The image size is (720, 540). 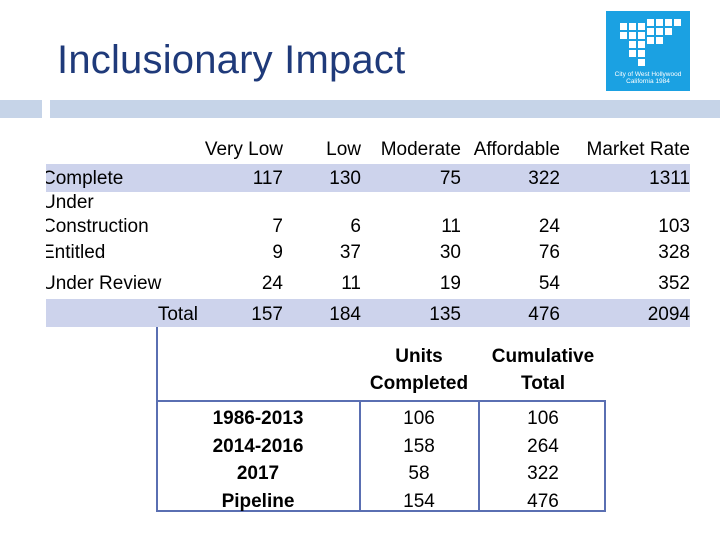 What do you see at coordinates (231, 60) in the screenshot?
I see `page-title: Inclusionary Impact` at bounding box center [231, 60].